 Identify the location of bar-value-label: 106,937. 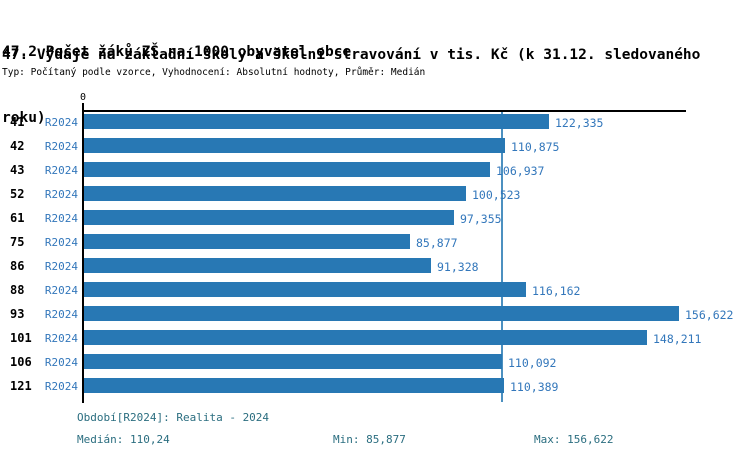
(520, 171).